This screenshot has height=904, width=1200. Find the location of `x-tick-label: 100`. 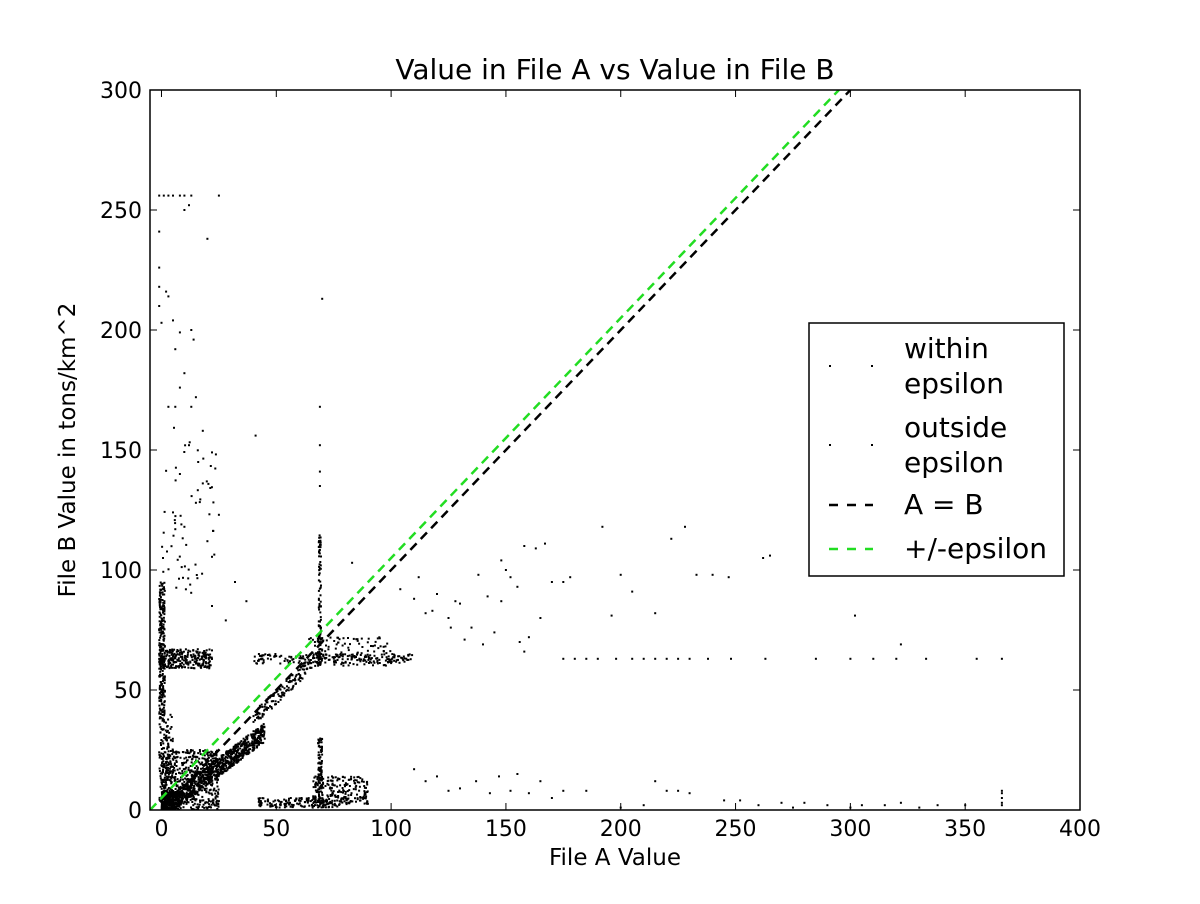

x-tick-label: 100 is located at coordinates (391, 829).